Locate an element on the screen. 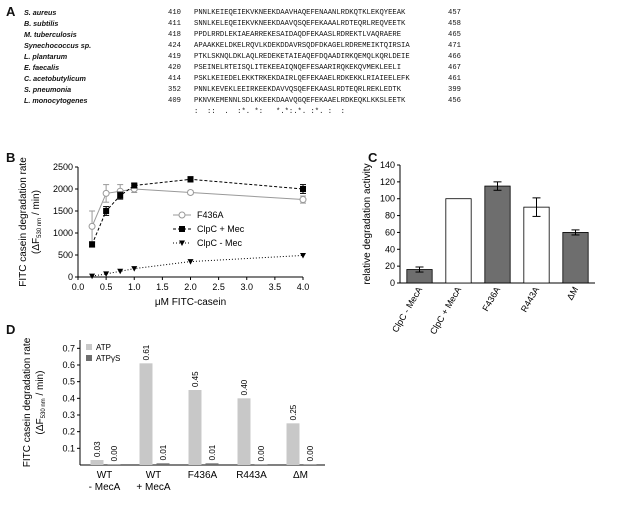 The height and width of the screenshot is (522, 617). data-label: 0.01 is located at coordinates (163, 452).